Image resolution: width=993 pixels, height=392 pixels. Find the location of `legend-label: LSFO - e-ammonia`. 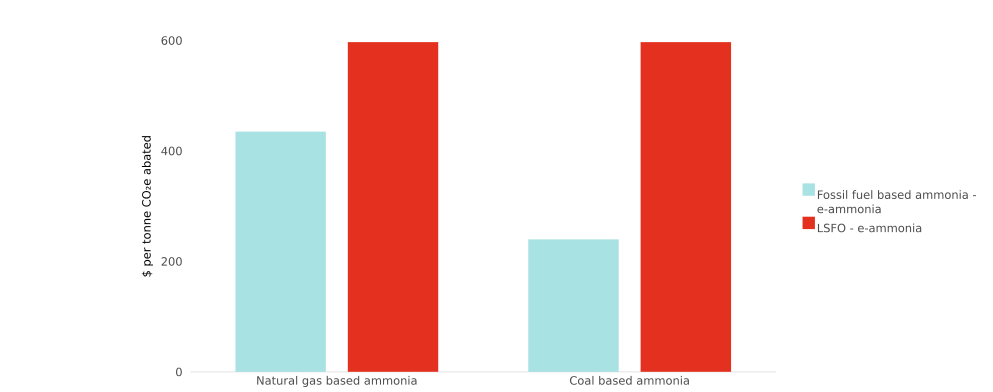

legend-label: LSFO - e-ammonia is located at coordinates (870, 227).